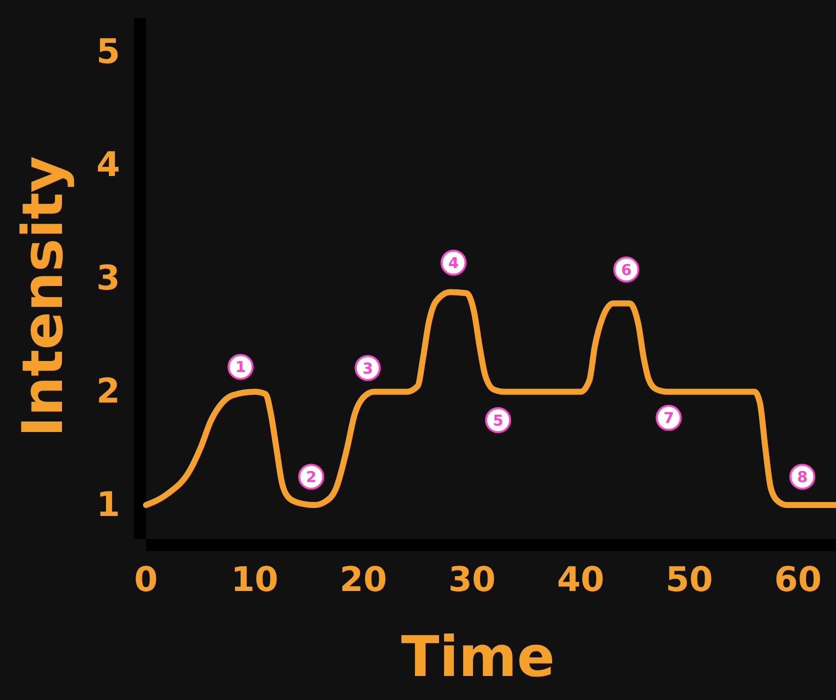 This screenshot has height=700, width=836. Describe the element at coordinates (108, 52) in the screenshot. I see `y-tick-label: 5` at that location.